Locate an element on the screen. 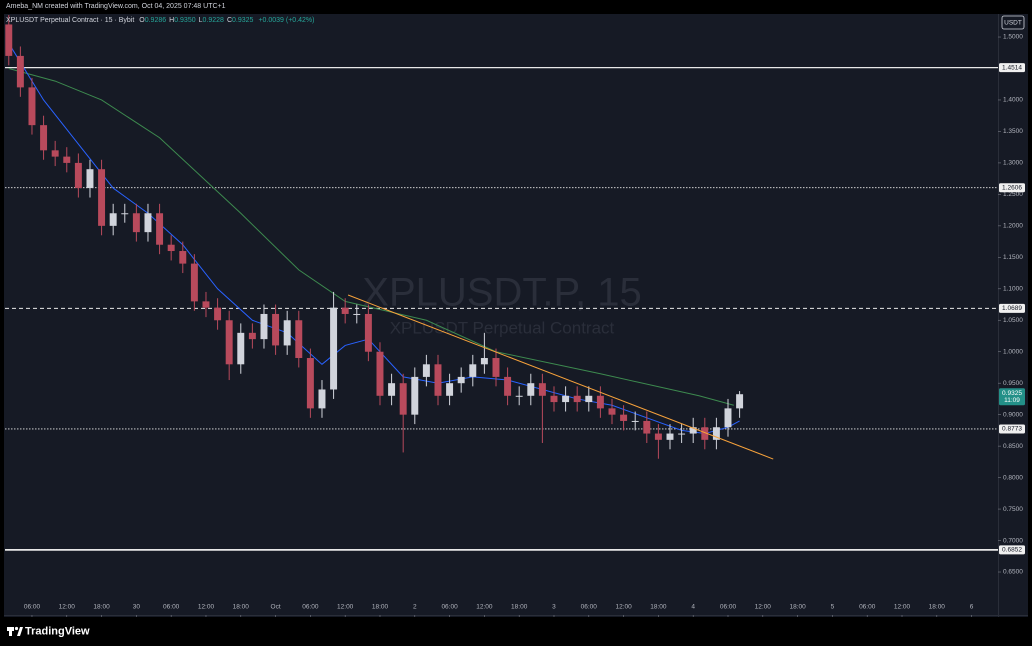 Image resolution: width=1032 pixels, height=646 pixels. x-tick-label: 30 is located at coordinates (137, 607).